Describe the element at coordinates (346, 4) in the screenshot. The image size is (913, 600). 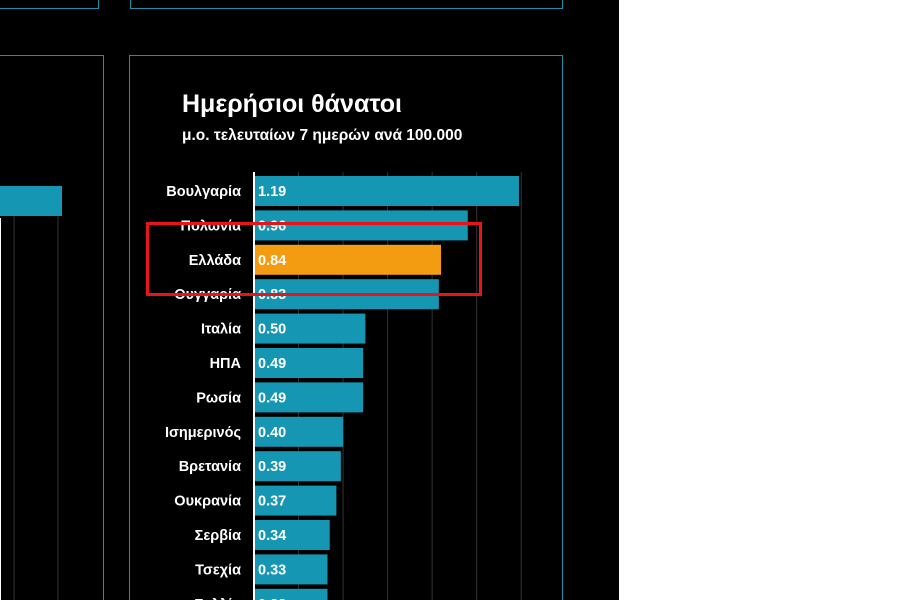
I see `top-right-panel` at that location.